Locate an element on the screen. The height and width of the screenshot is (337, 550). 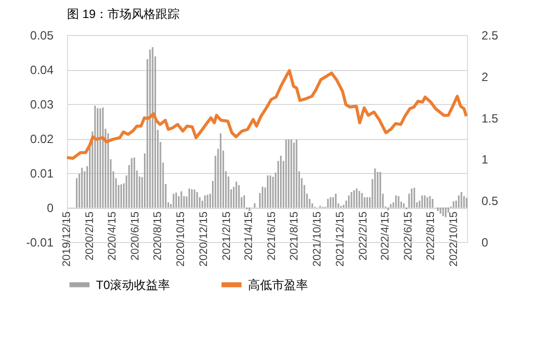
y2-tick-label: 1 is located at coordinates (485, 159).